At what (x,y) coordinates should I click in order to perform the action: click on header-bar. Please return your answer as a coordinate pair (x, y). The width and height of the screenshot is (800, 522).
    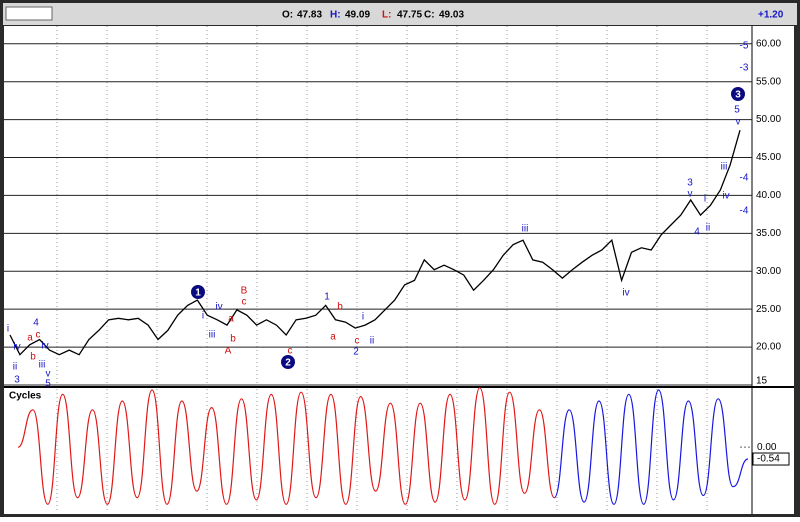
    Looking at the image, I should click on (400, 14).